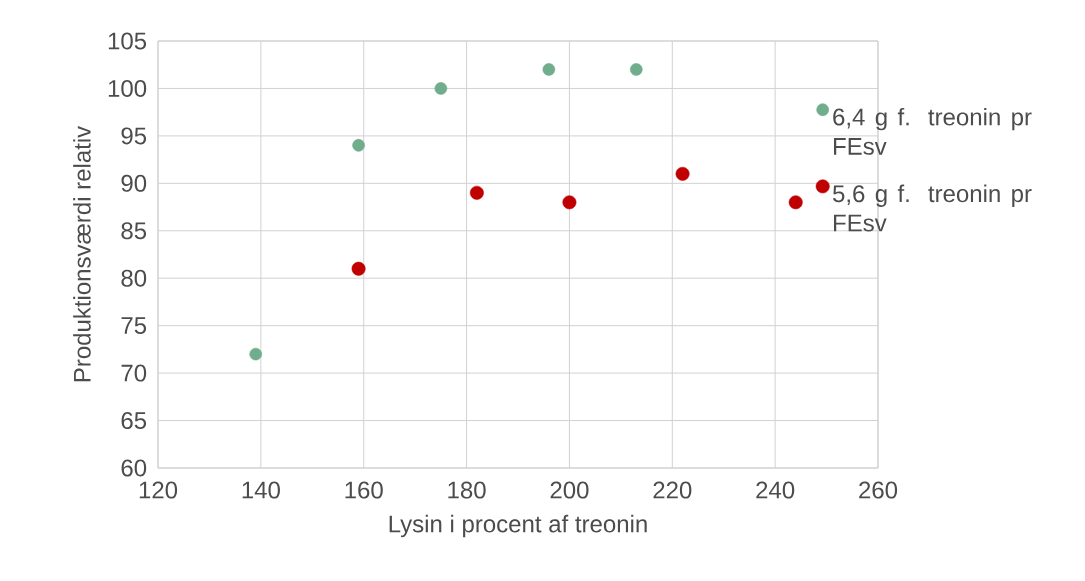 Image resolution: width=1085 pixels, height=581 pixels. What do you see at coordinates (134, 183) in the screenshot?
I see `y-tick-label: 90` at bounding box center [134, 183].